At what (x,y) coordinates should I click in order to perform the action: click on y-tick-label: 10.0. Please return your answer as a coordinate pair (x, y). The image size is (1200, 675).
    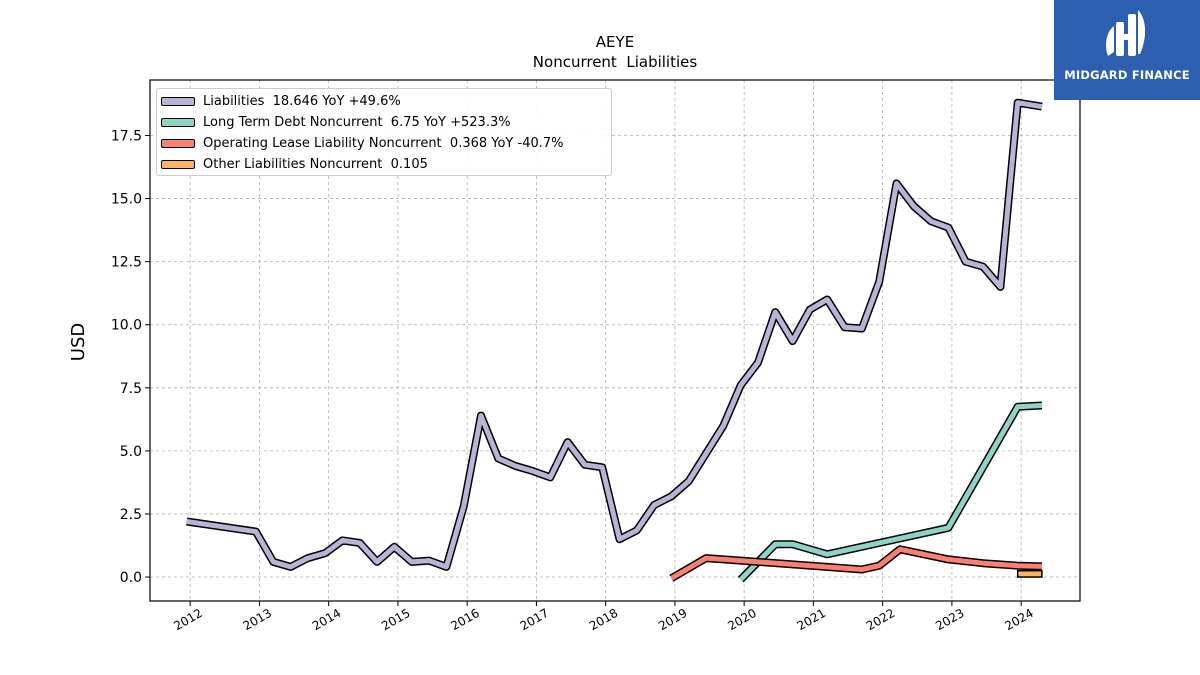
    Looking at the image, I should click on (126, 326).